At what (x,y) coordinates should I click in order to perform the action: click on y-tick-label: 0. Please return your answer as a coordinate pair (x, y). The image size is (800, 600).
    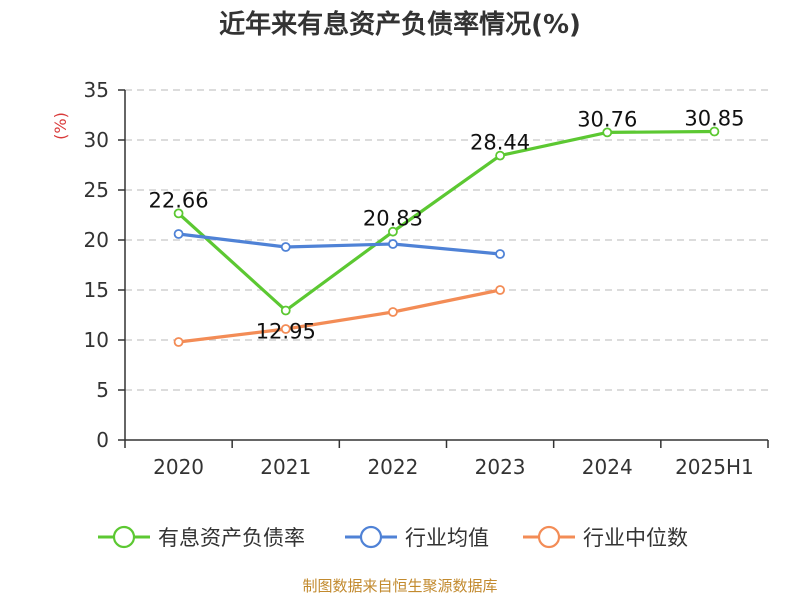
    Looking at the image, I should click on (102, 440).